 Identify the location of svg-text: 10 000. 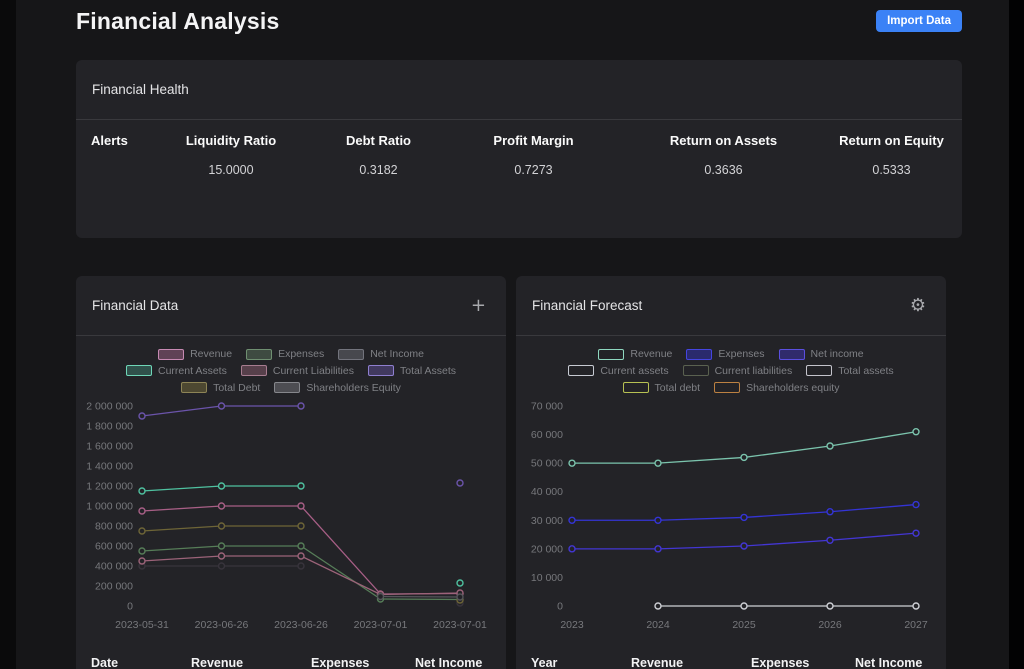
(547, 578).